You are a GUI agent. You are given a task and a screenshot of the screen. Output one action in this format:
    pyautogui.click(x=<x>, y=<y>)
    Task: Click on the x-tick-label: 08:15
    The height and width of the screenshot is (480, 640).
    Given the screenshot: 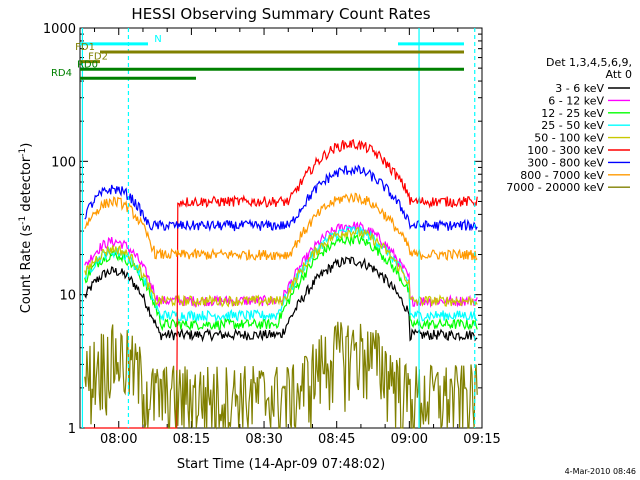 What is the action you would take?
    pyautogui.click(x=191, y=439)
    